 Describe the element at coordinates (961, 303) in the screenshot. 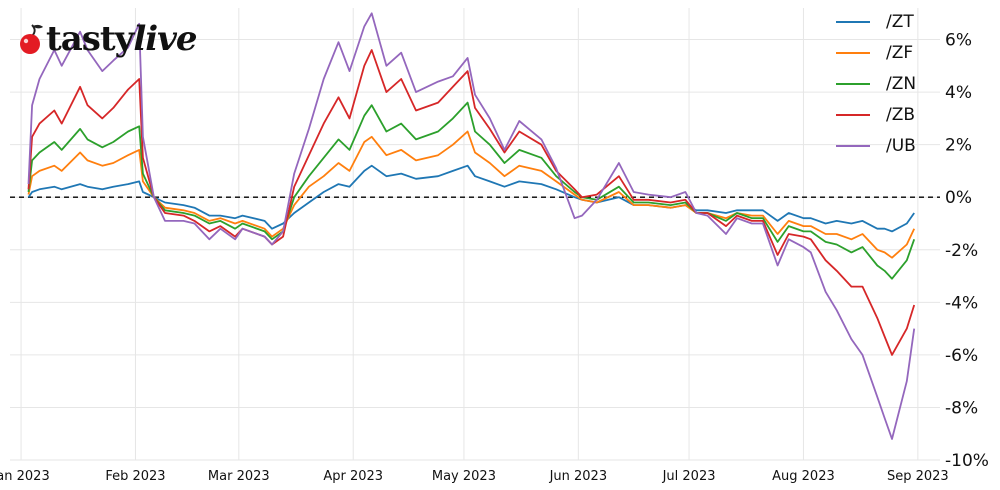

I see `y-tick-label: -4%` at that location.